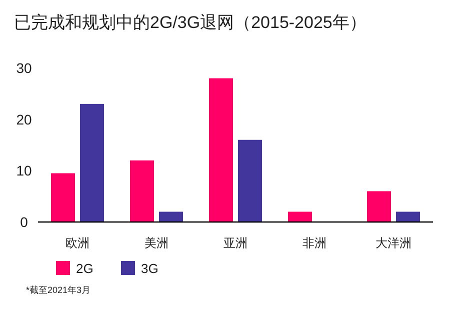  What do you see at coordinates (24, 222) in the screenshot?
I see `y-tick-label: 0` at bounding box center [24, 222].